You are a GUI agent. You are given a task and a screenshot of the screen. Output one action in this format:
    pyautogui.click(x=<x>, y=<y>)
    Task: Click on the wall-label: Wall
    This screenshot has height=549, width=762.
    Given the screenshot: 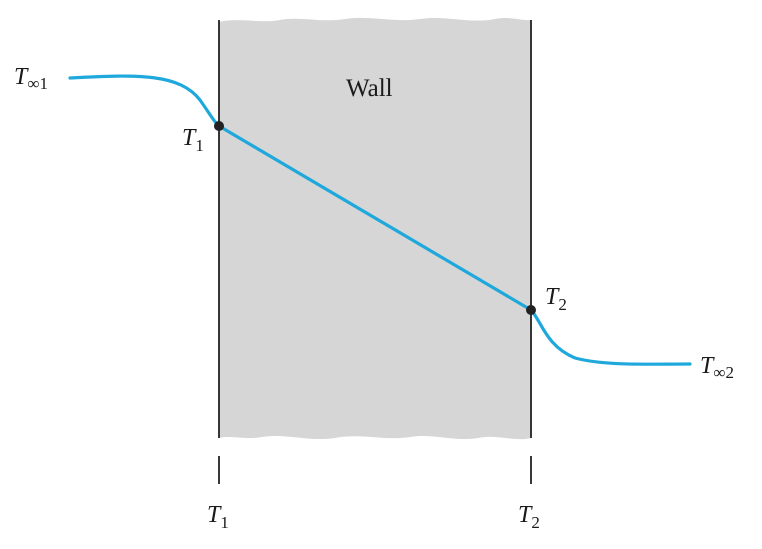 What is the action you would take?
    pyautogui.click(x=369, y=88)
    